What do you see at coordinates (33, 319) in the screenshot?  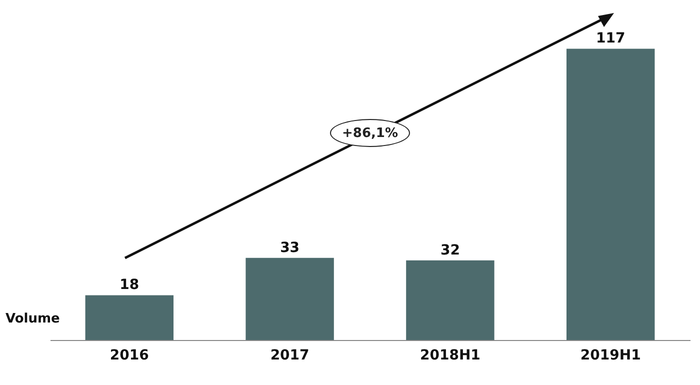 I see `y-axis-title: Volume` at bounding box center [33, 319].